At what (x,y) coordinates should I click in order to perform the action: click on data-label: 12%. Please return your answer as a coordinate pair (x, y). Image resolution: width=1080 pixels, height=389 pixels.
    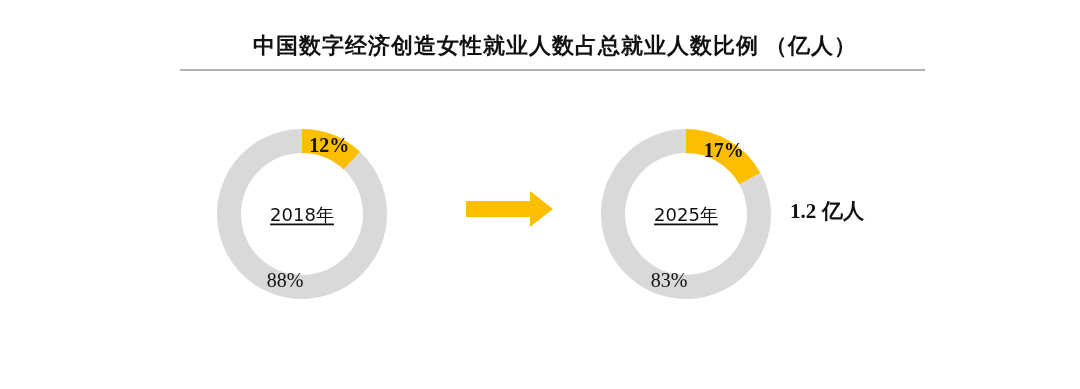
    Looking at the image, I should click on (329, 145).